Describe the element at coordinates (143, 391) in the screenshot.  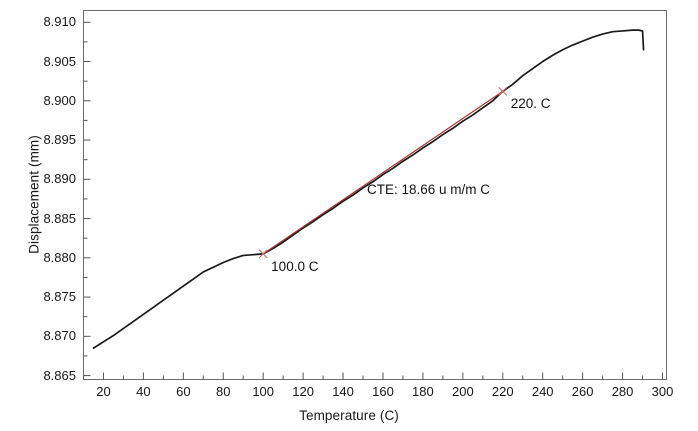
I see `x-tick-label: 40` at that location.